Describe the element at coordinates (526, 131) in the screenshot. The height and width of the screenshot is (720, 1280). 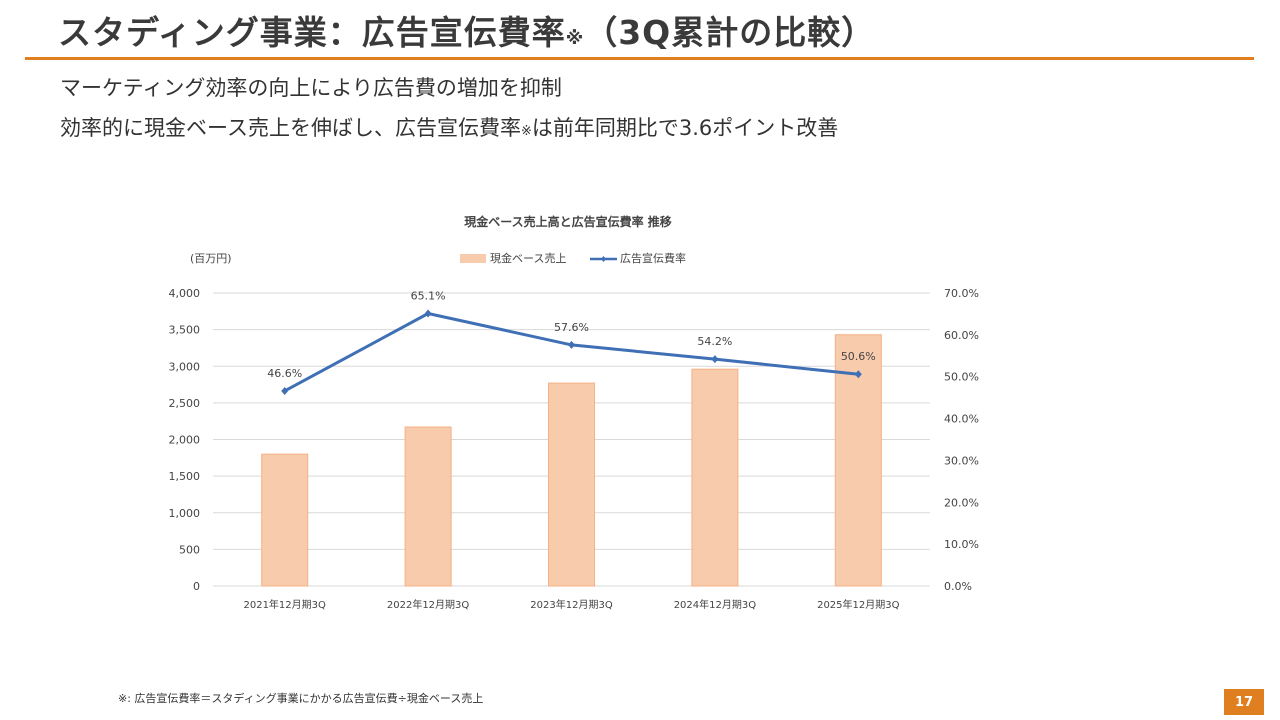
I see `subtitle-note-mark: ※` at that location.